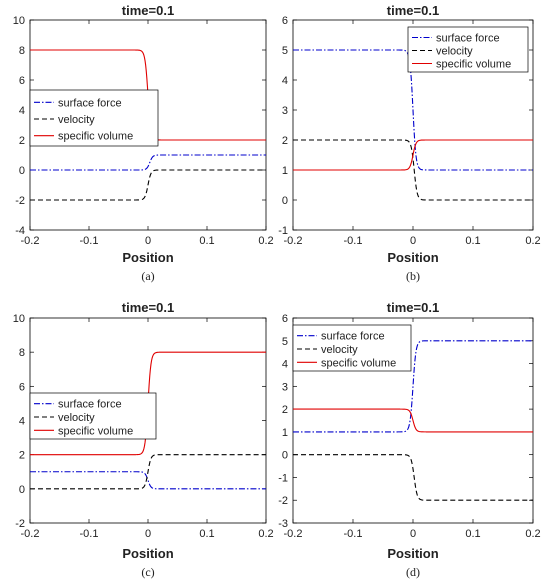 Image resolution: width=550 pixels, height=583 pixels. I want to click on legend: surface force velocity specific volume, so click(94, 118).